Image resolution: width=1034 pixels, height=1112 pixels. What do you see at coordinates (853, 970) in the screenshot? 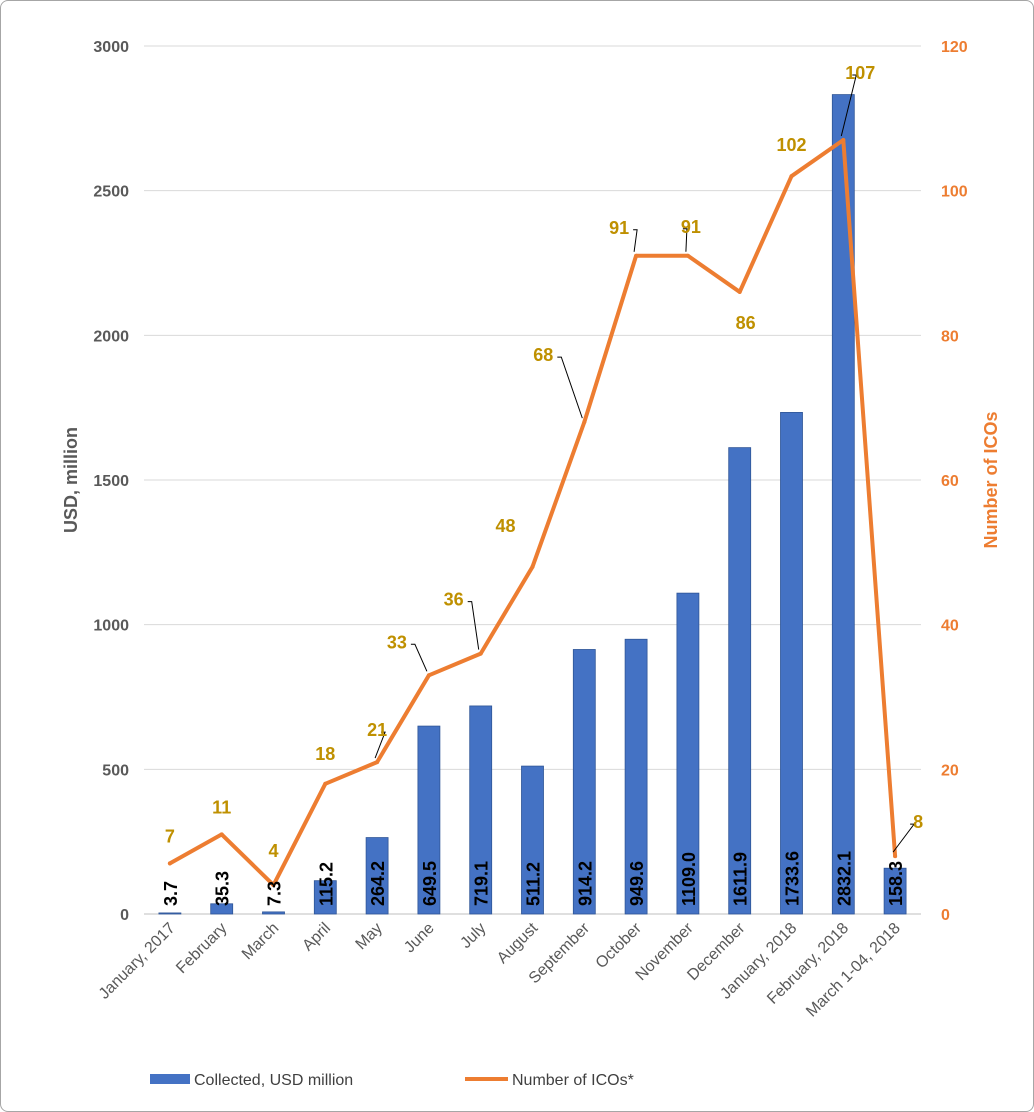
I see `category-label: March 1-04, 2018` at bounding box center [853, 970].